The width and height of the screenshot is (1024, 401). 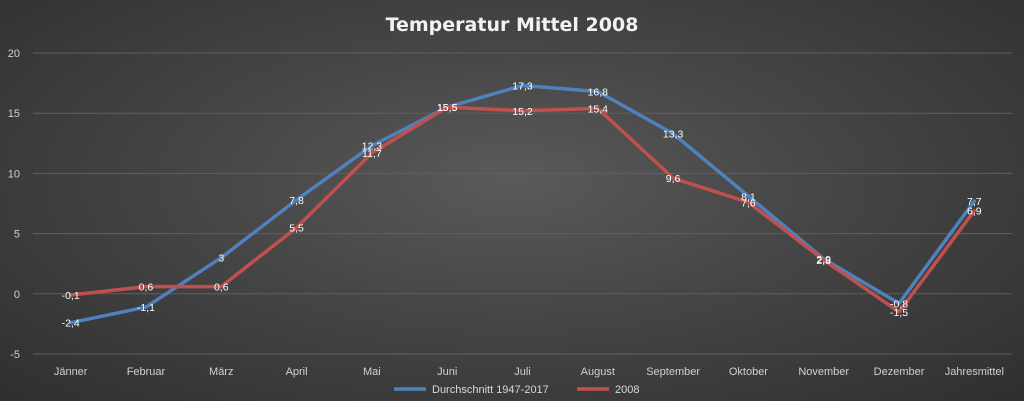 What do you see at coordinates (598, 109) in the screenshot?
I see `data-label: 15,4` at bounding box center [598, 109].